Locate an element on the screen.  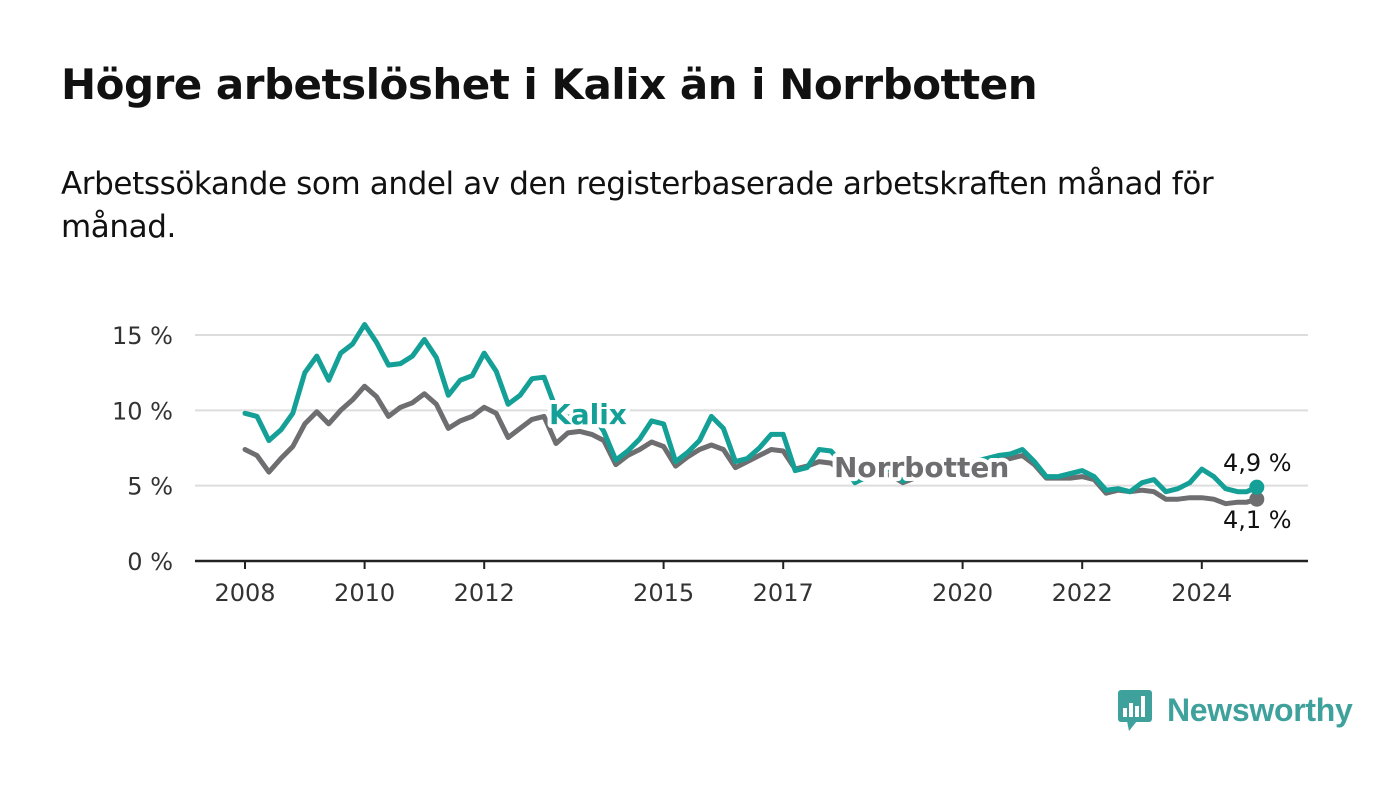
end-label-norrbotten: 4,1 % is located at coordinates (1257, 520).